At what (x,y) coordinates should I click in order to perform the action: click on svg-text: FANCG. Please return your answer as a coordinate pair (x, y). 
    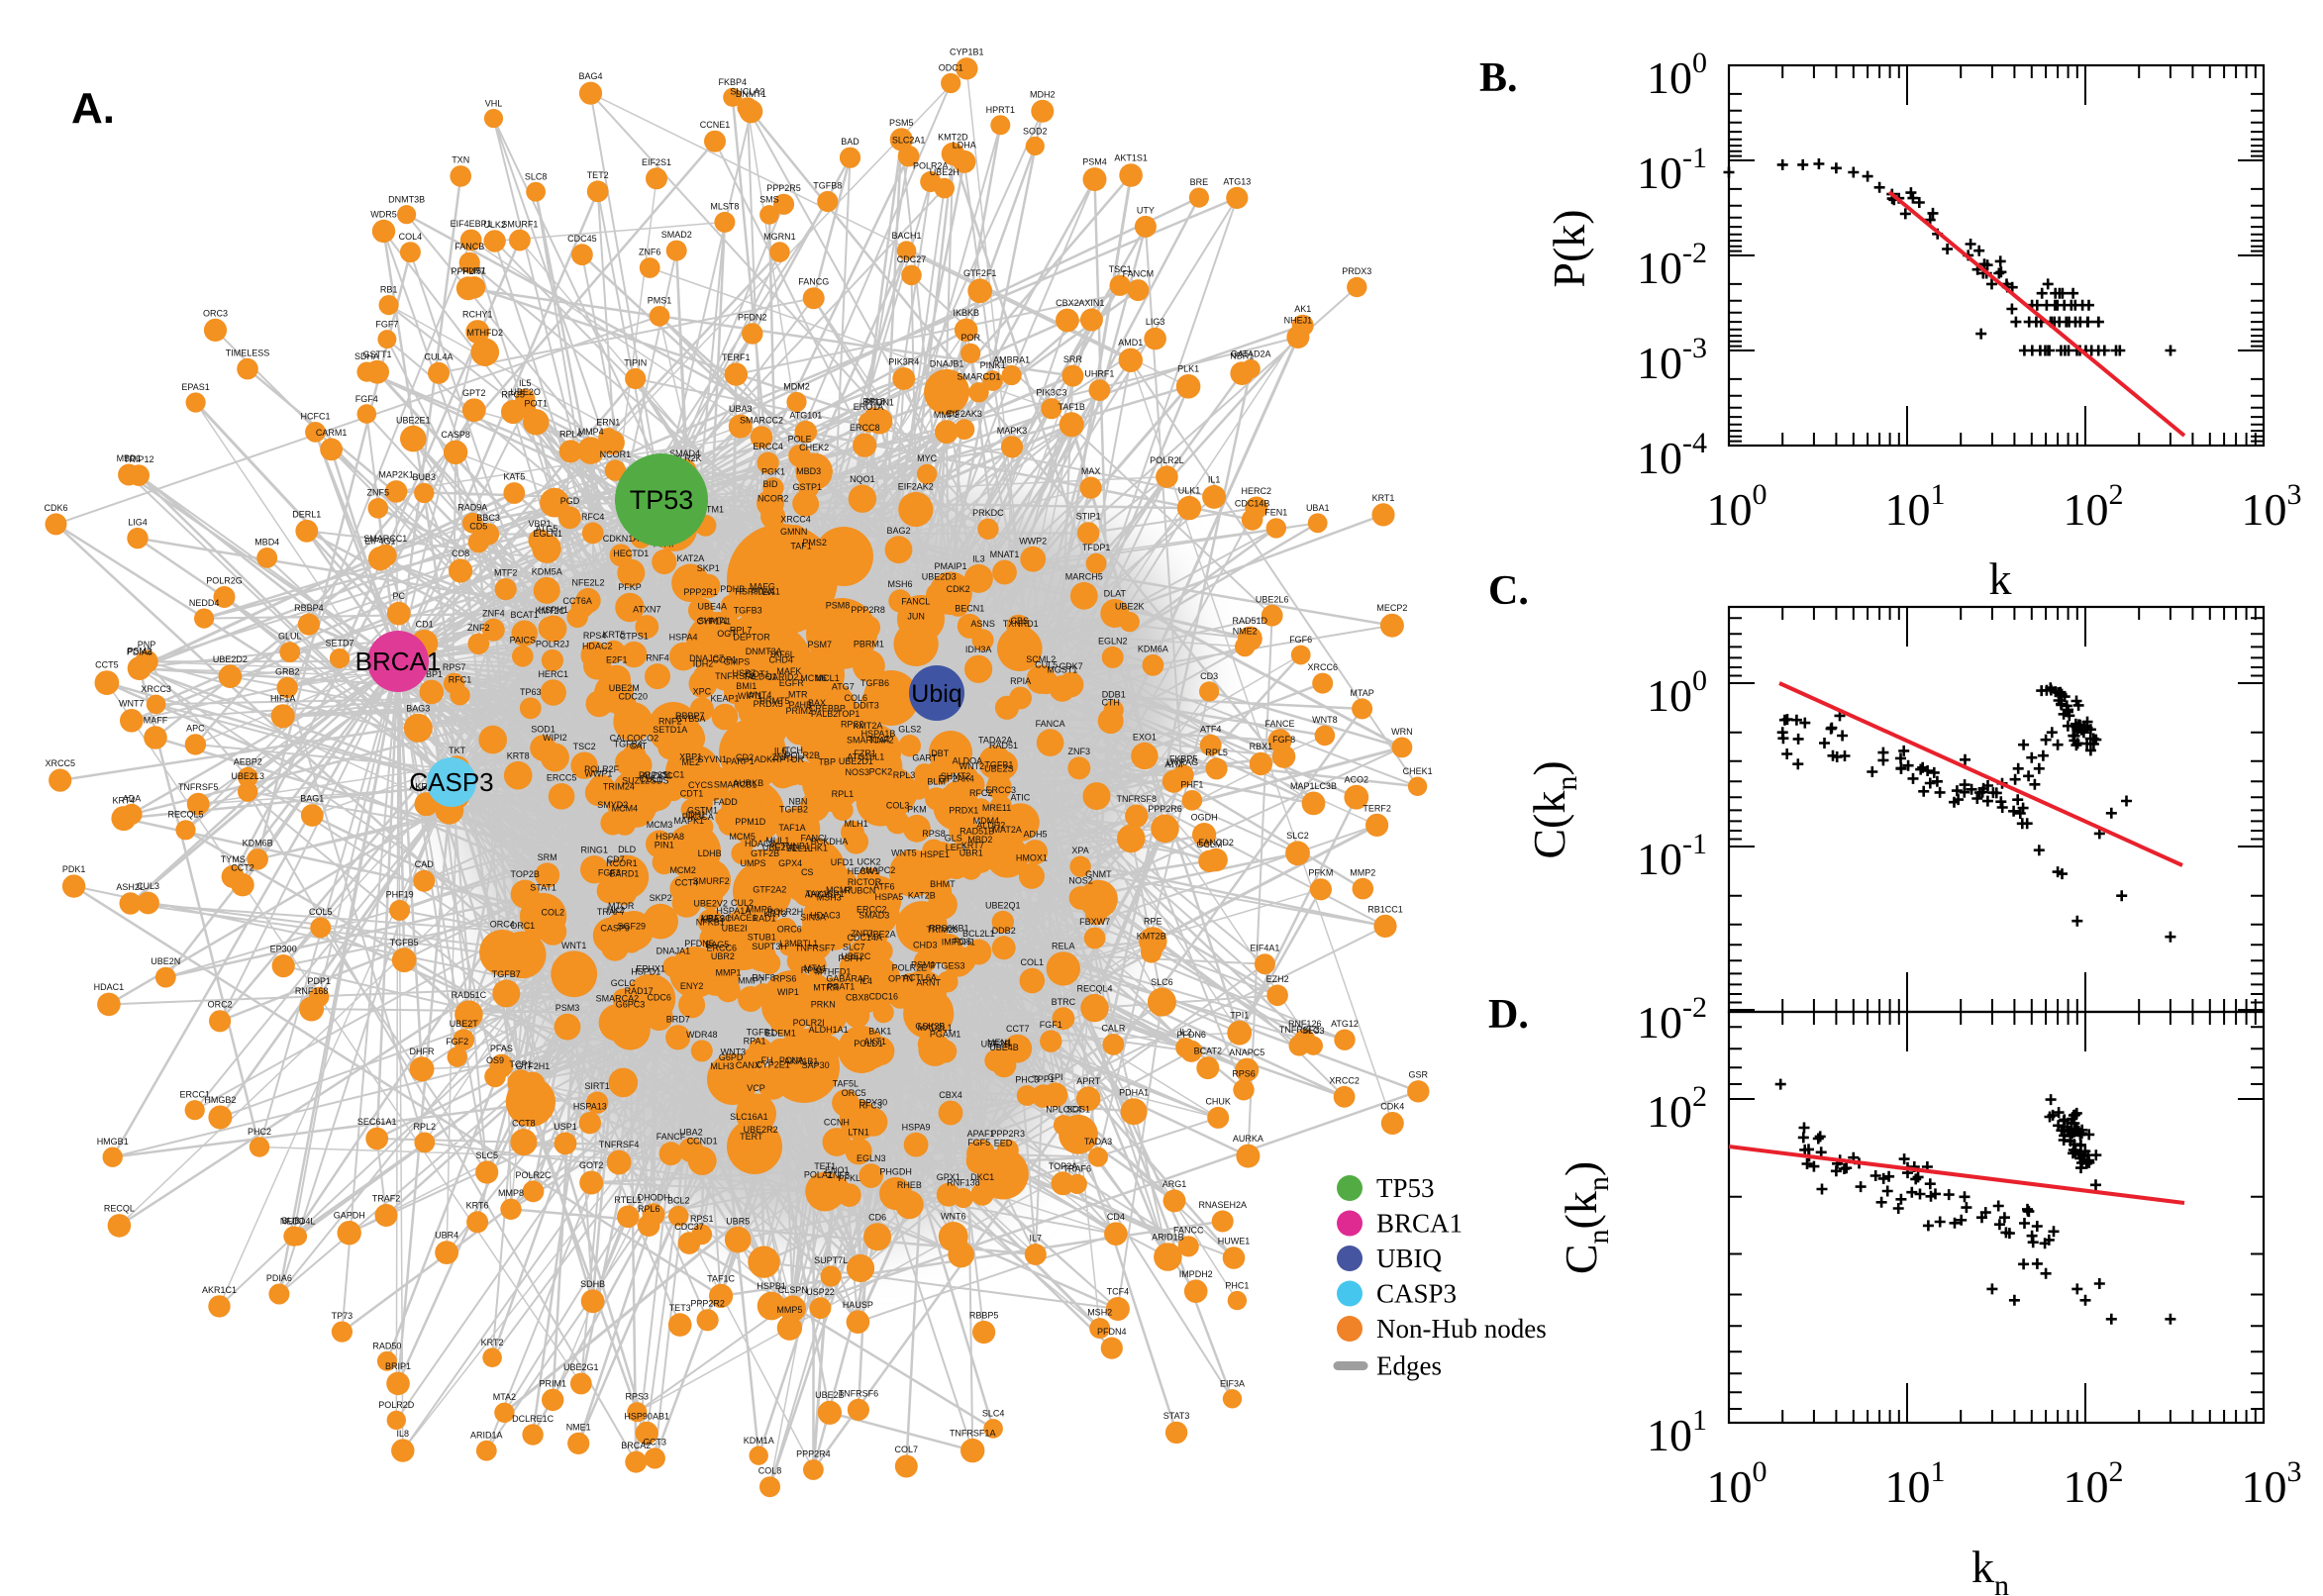
    Looking at the image, I should click on (814, 282).